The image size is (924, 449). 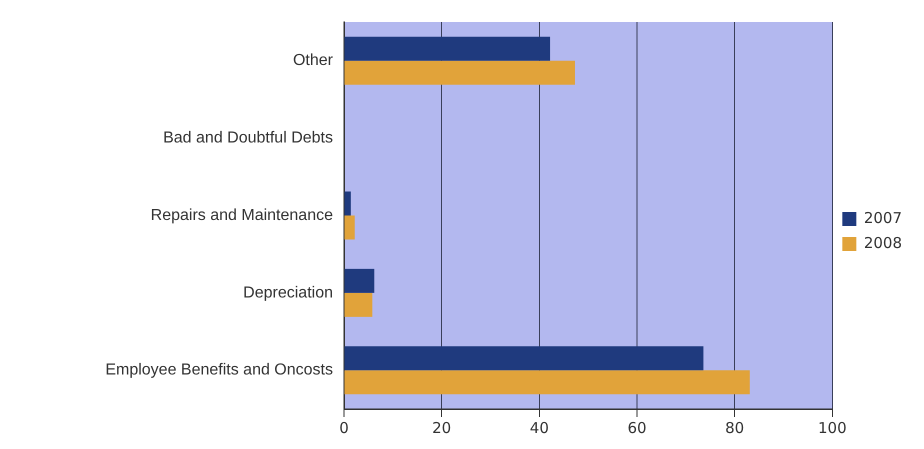 I want to click on x-tick-label: 20, so click(x=442, y=427).